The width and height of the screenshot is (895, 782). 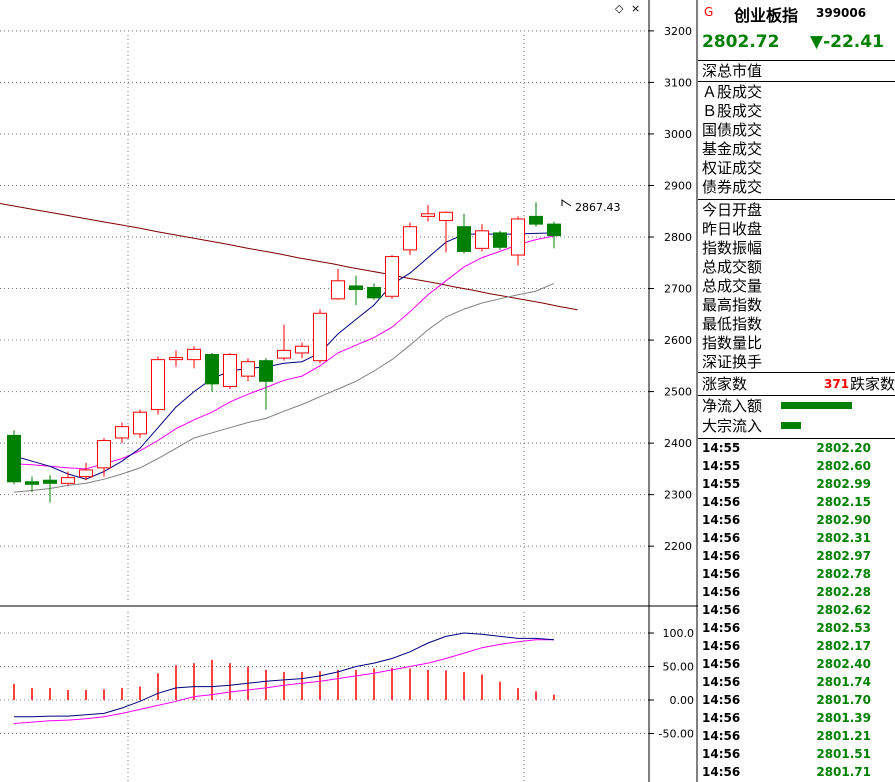 I want to click on tick-price: 2801.70, so click(x=843, y=700).